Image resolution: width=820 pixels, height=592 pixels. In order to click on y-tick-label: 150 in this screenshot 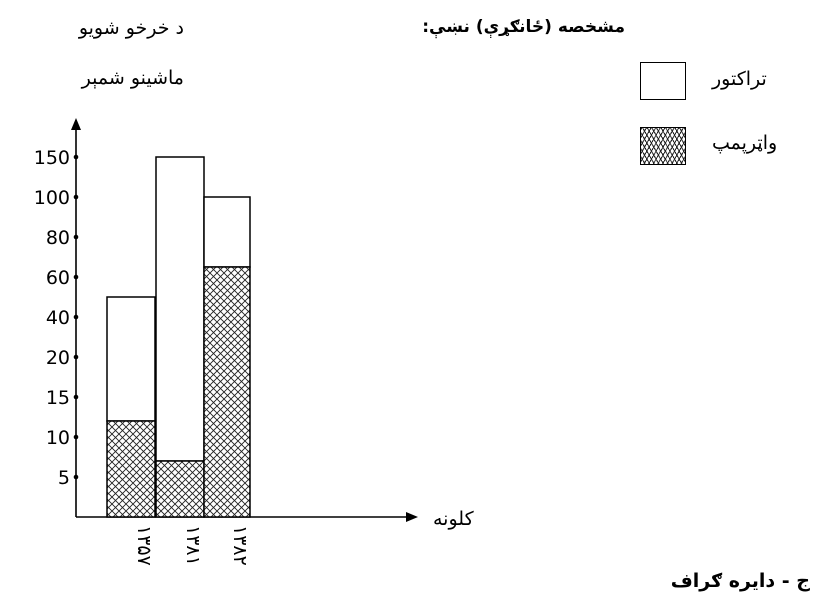, I will do `click(52, 158)`.